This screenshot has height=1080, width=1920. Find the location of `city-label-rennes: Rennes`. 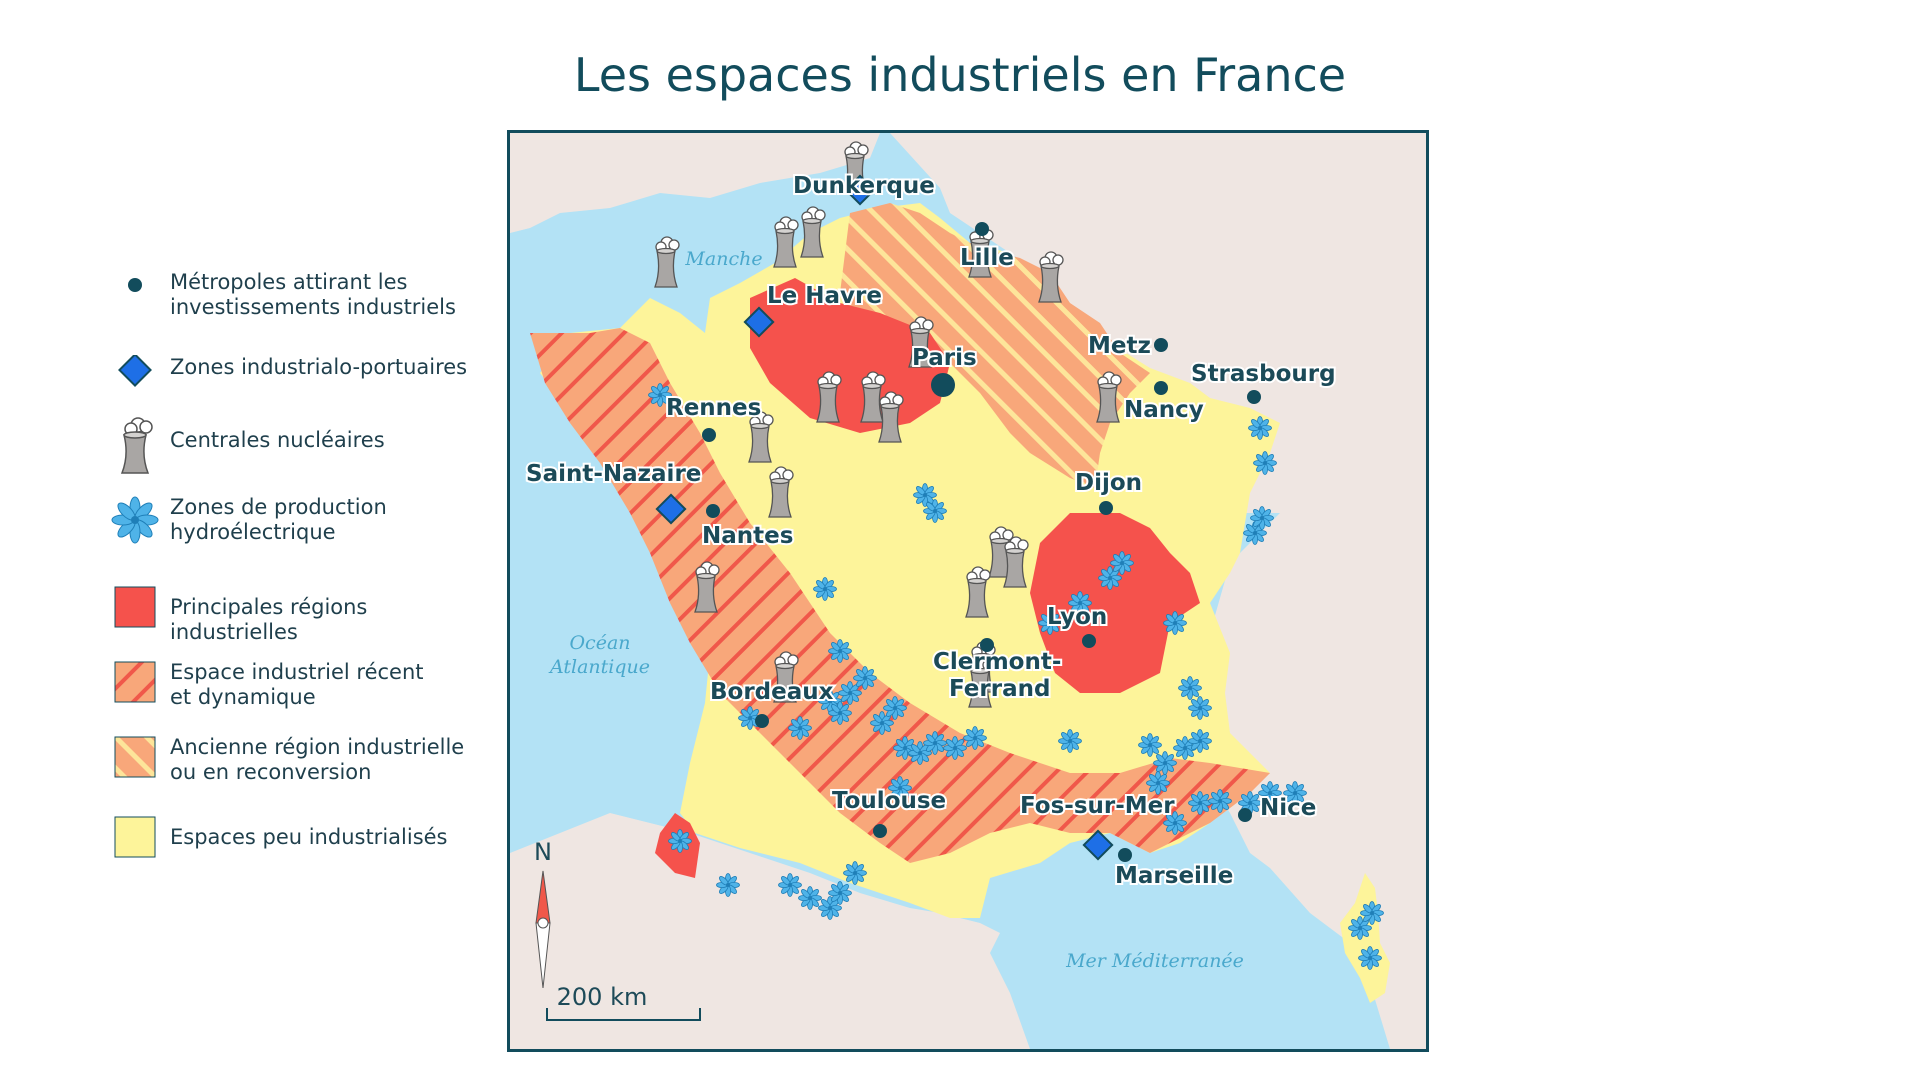

city-label-rennes: Rennes is located at coordinates (713, 408).